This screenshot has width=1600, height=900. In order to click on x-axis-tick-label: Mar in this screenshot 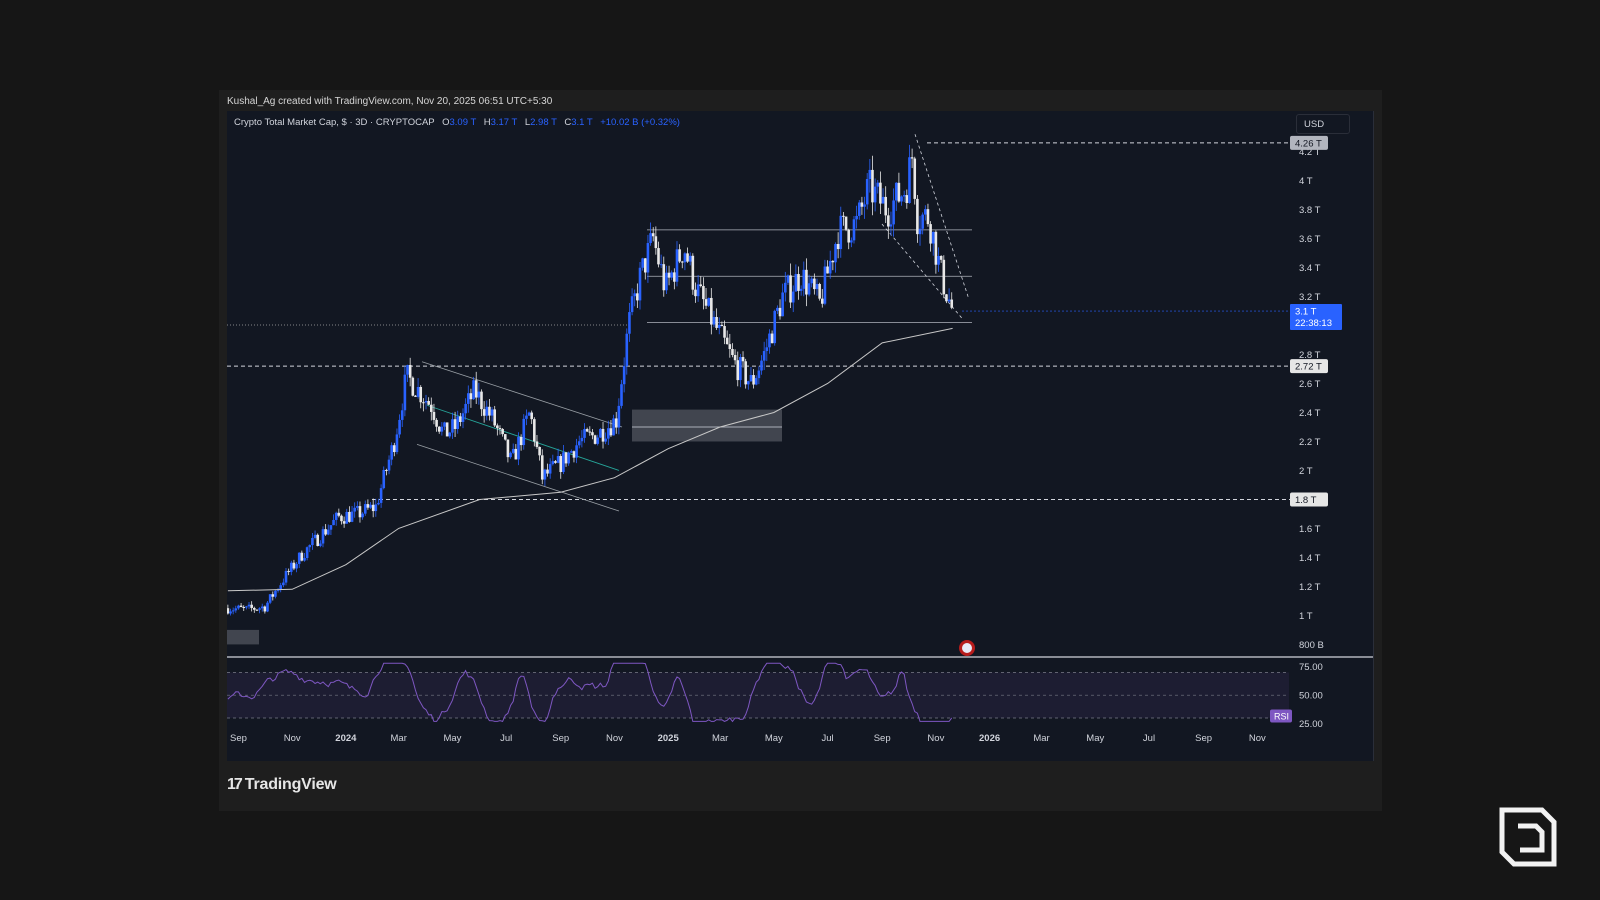, I will do `click(720, 738)`.